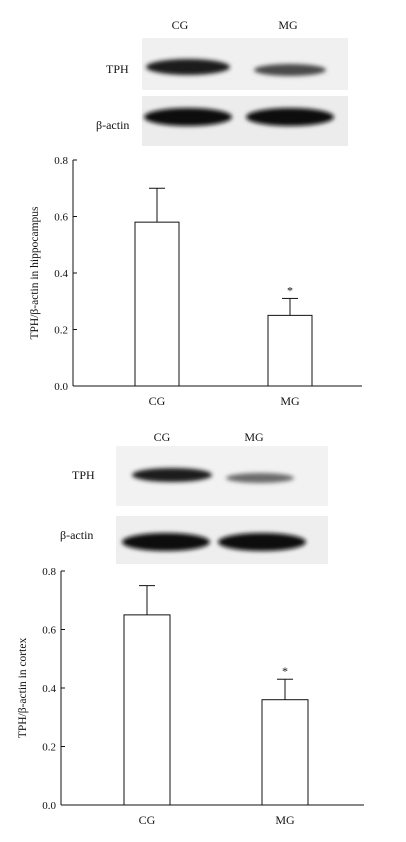 The image size is (406, 842). What do you see at coordinates (245, 92) in the screenshot?
I see `hippocampus-blot-image` at bounding box center [245, 92].